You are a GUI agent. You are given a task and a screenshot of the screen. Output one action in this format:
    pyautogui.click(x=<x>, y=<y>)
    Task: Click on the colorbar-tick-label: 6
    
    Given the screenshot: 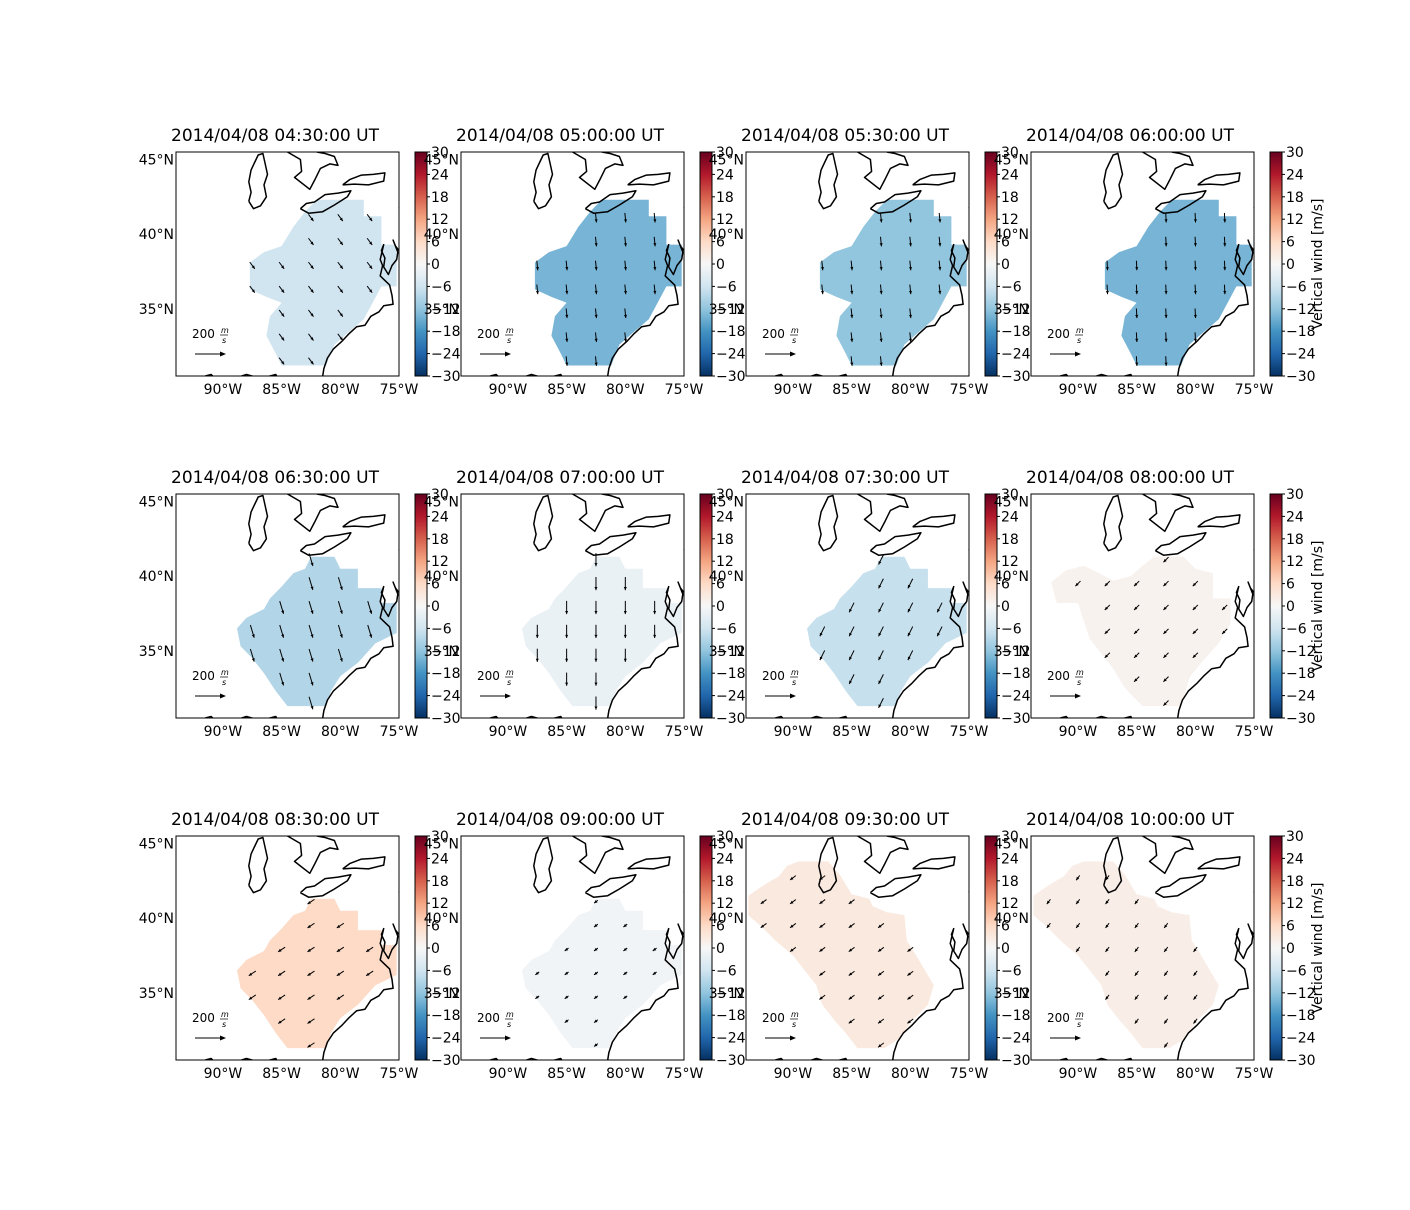 What is the action you would take?
    pyautogui.click(x=720, y=243)
    